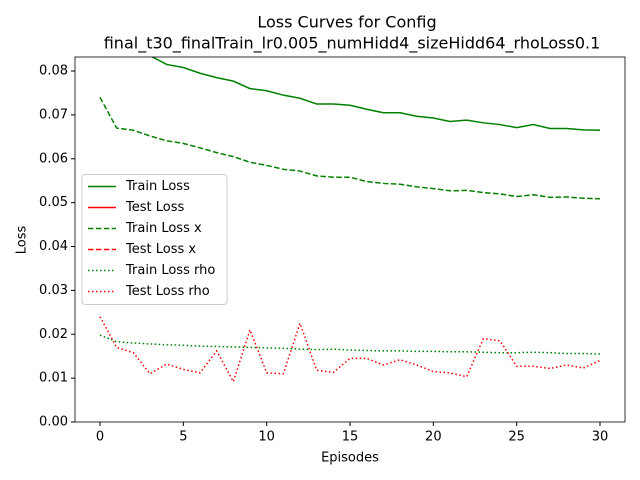 Image resolution: width=640 pixels, height=480 pixels. Describe the element at coordinates (157, 186) in the screenshot. I see `legend-label: Train Loss` at that location.